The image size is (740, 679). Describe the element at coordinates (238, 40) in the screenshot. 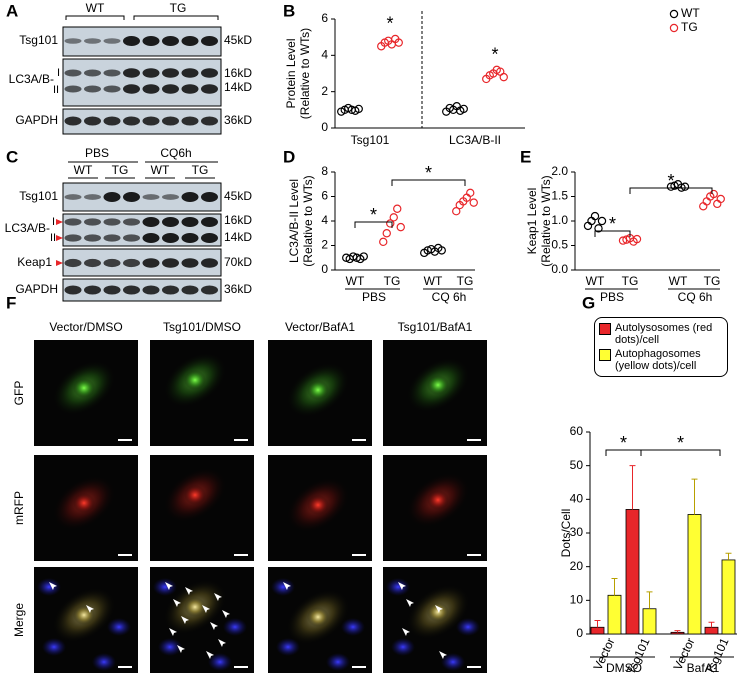

I see `size-label: 45kD` at that location.